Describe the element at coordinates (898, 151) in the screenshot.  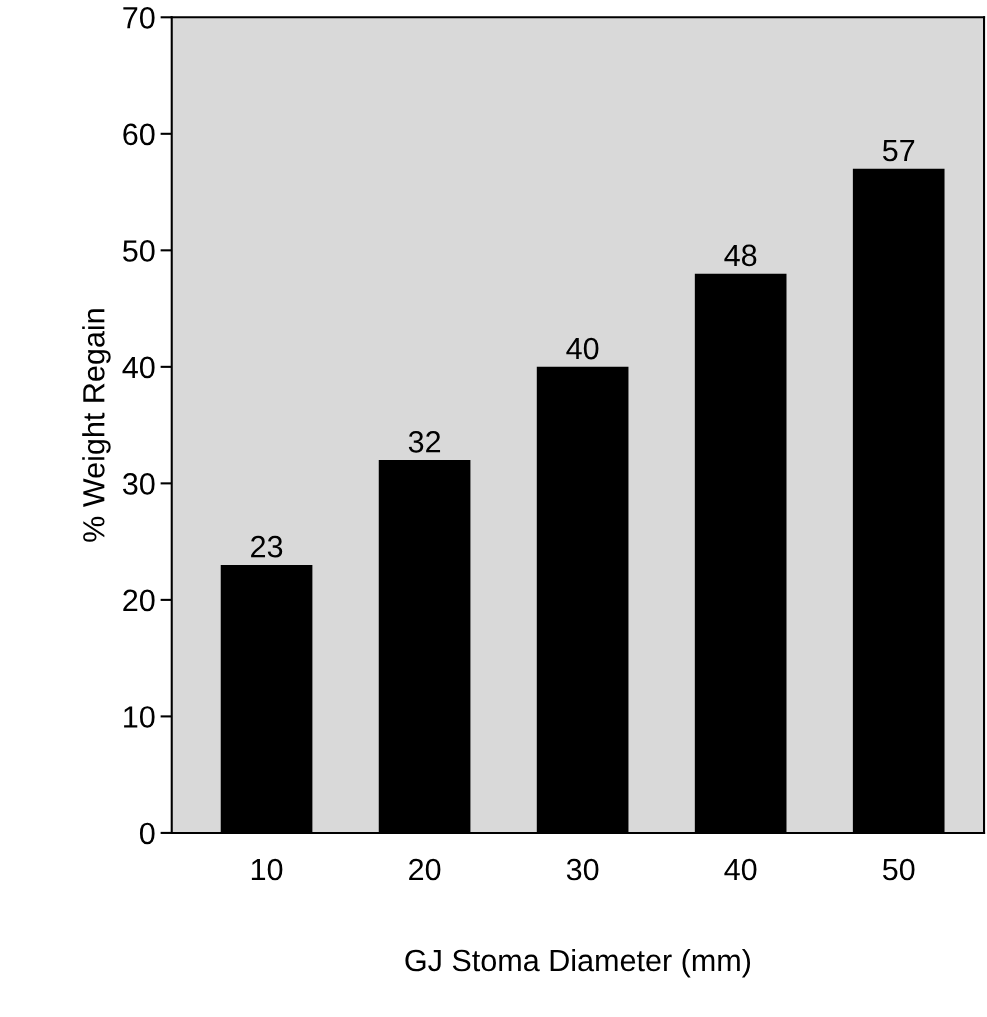
I see `data-label: 57` at that location.